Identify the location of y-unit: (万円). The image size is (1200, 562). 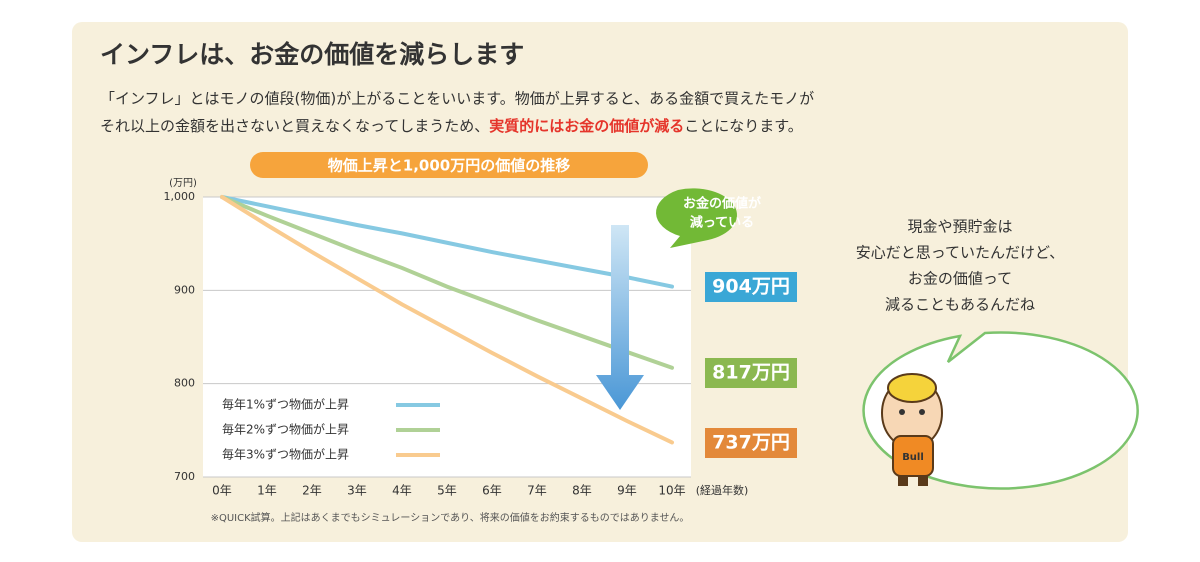
(183, 183).